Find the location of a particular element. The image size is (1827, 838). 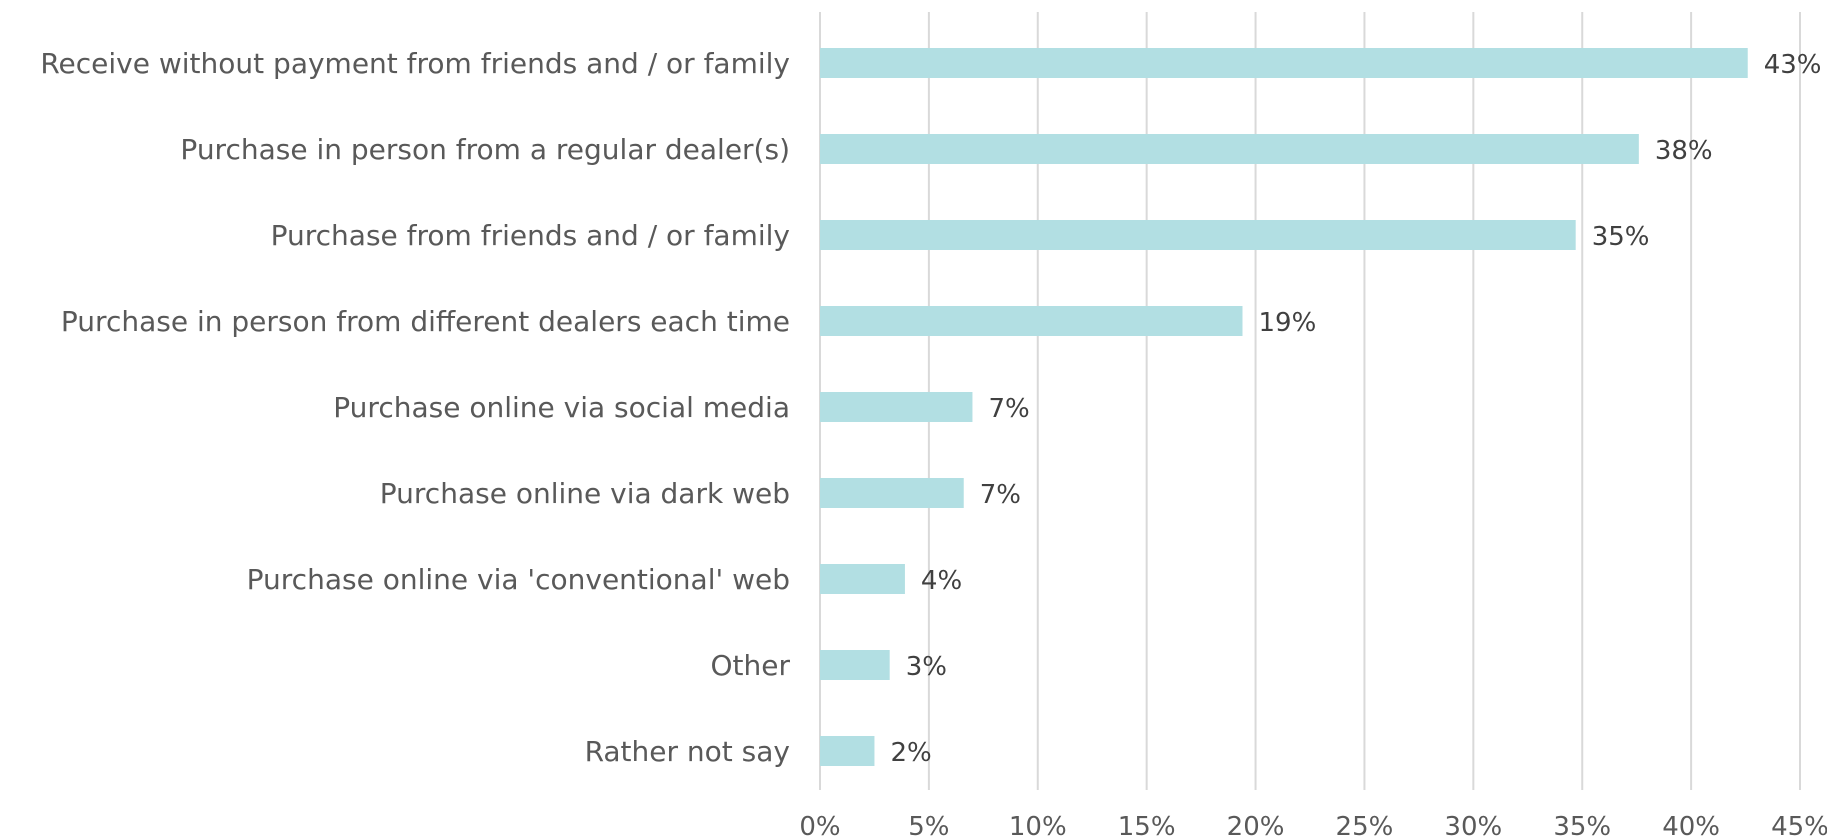

x-axis-tick-labels: 0% 5% 10% 15% 20% 25% 30% 35% 40% 45% is located at coordinates (1313, 825).